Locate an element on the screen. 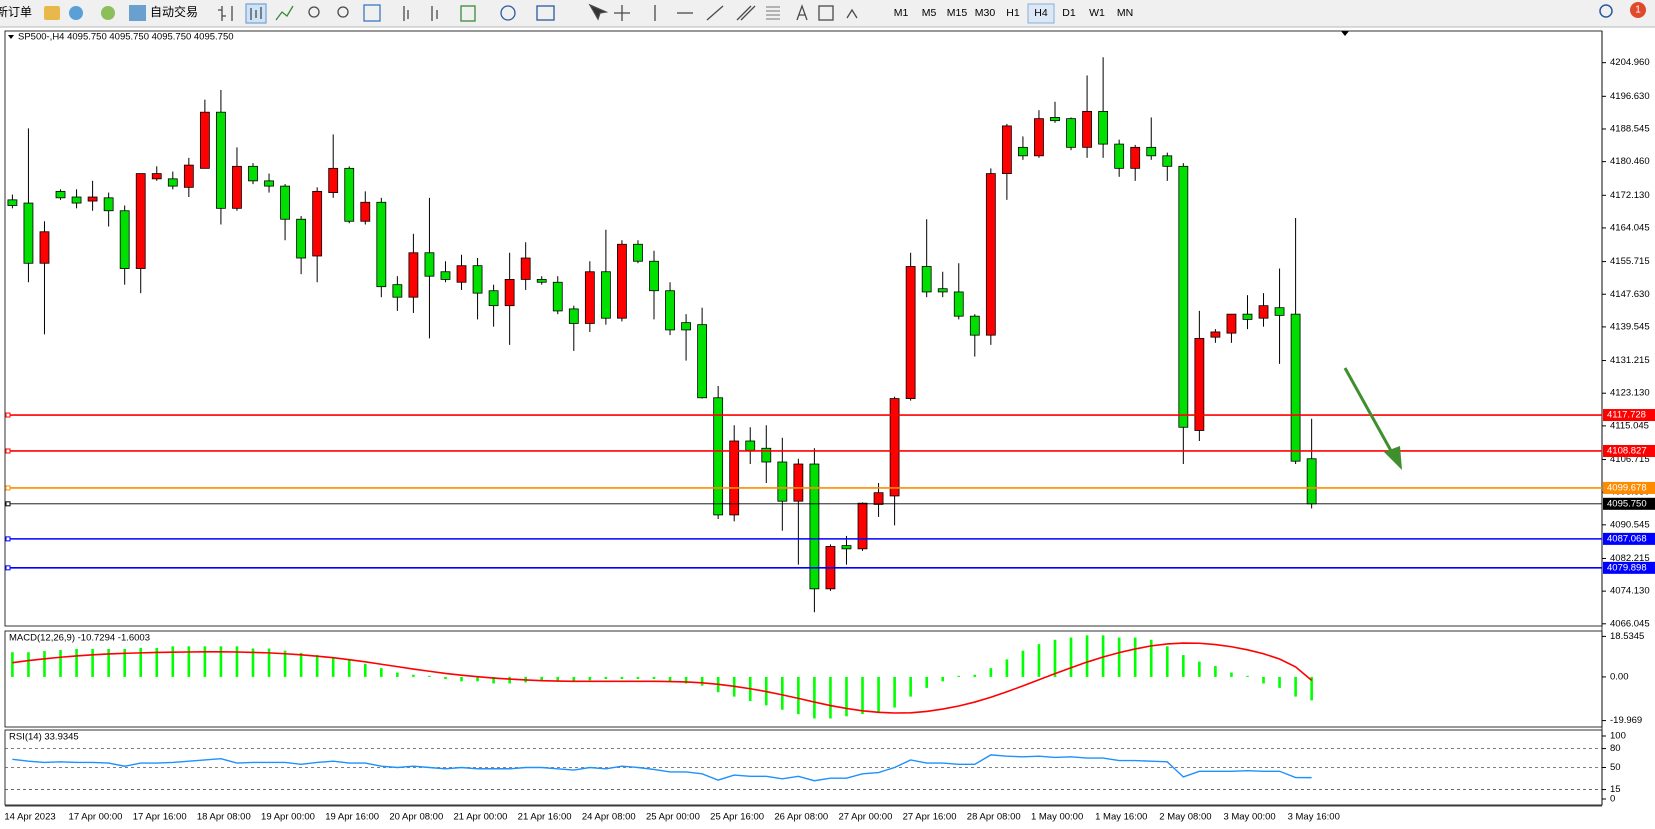 The height and width of the screenshot is (829, 1655). notification-badge is located at coordinates (1638, 10).